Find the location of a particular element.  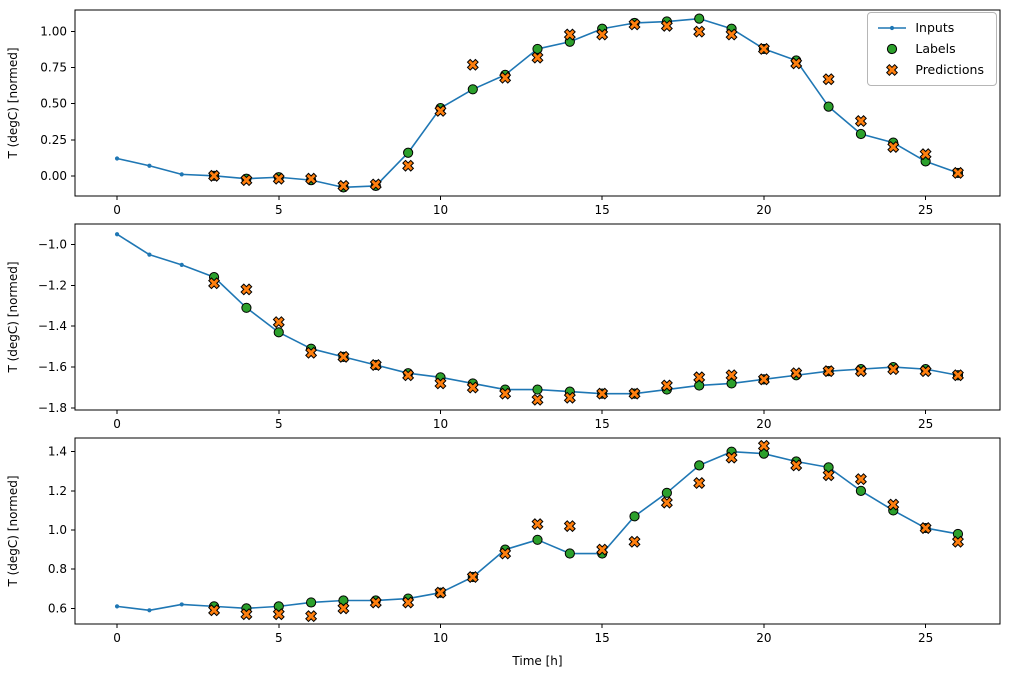

legend: Inputs Labels Predictions is located at coordinates (932, 49).